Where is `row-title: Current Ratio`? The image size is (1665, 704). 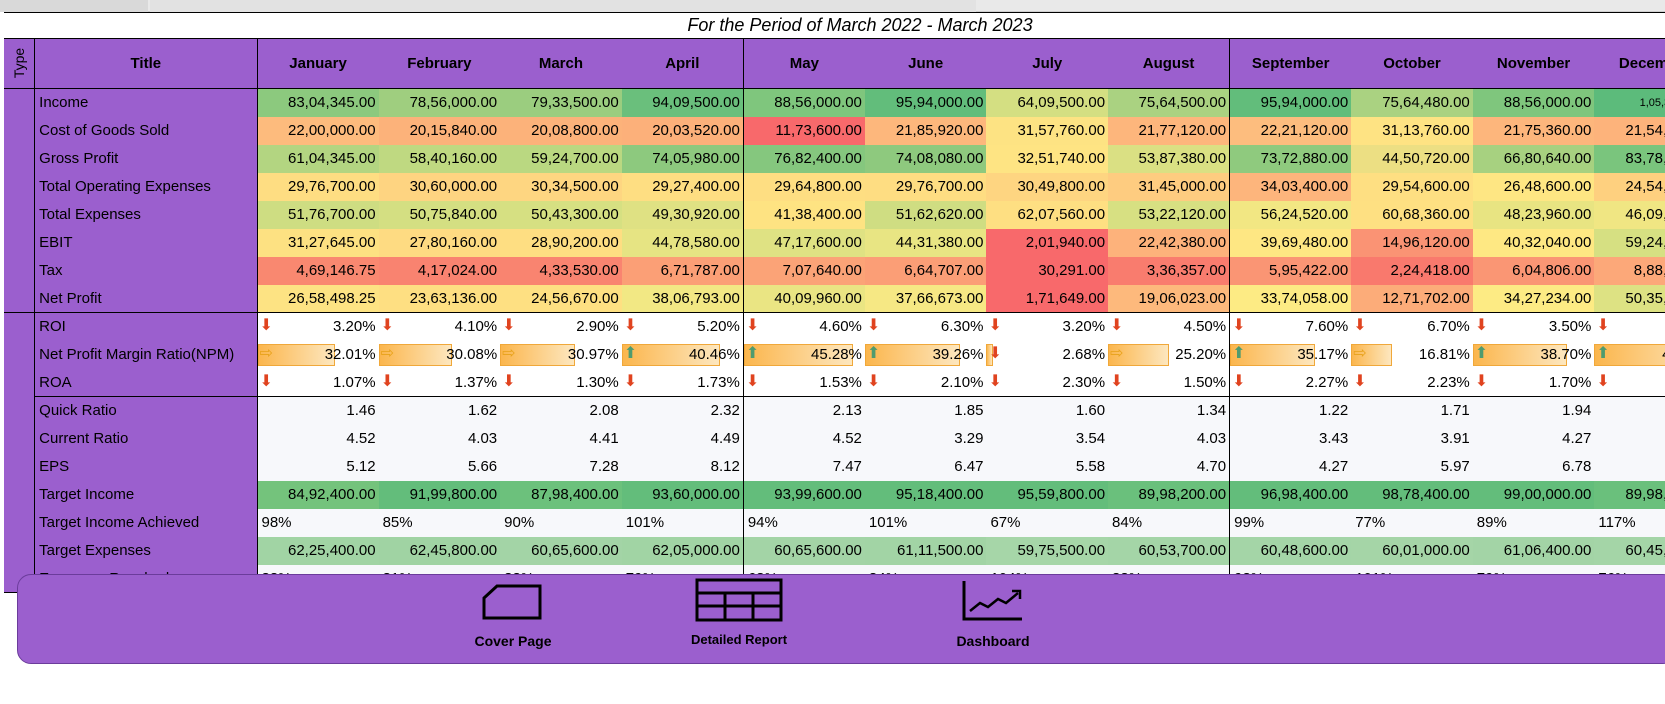
row-title: Current Ratio is located at coordinates (146, 438).